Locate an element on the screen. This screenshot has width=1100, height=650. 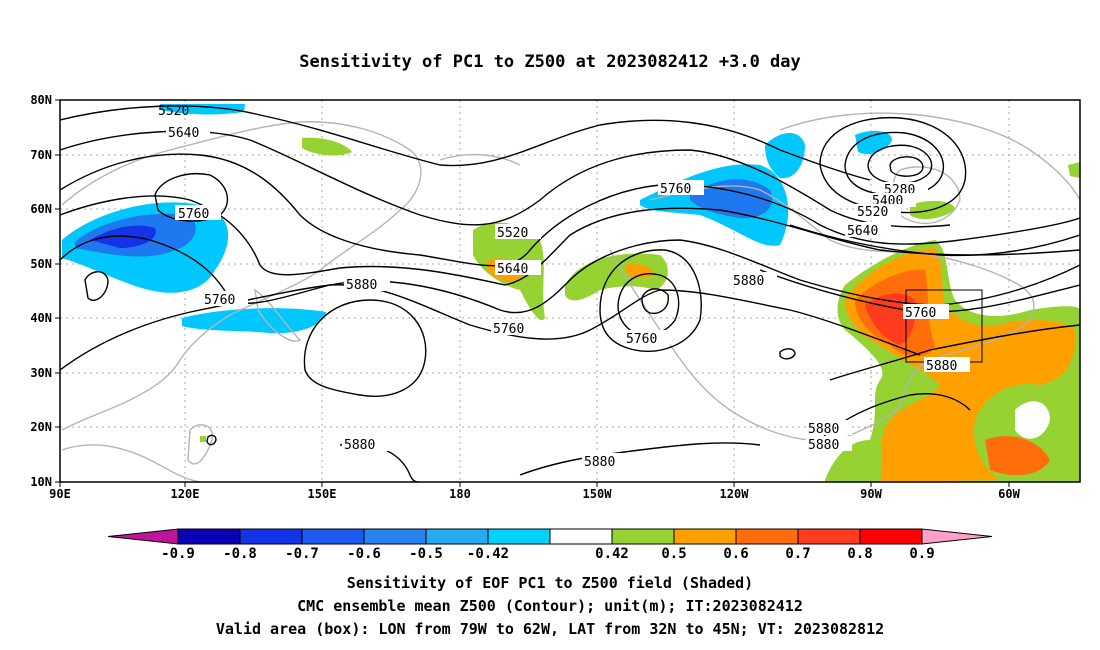
lat-label: 10N is located at coordinates (41, 482).